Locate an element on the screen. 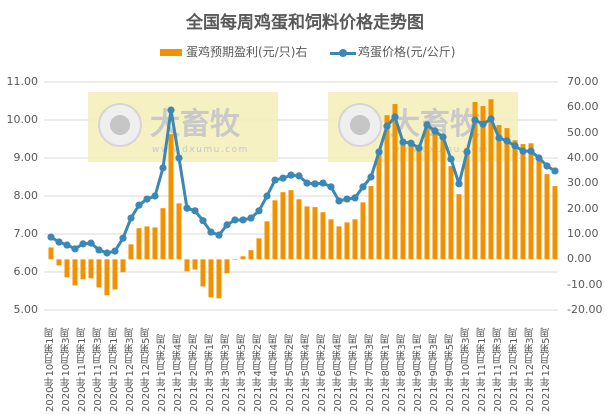 Image resolution: width=610 pixels, height=415 pixels. bar-swatch-icon is located at coordinates (171, 52).